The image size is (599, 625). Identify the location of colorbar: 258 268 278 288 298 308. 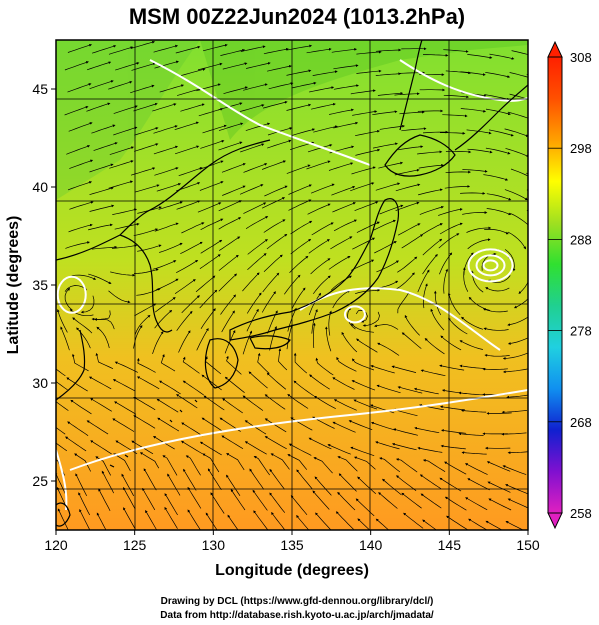
(569, 285).